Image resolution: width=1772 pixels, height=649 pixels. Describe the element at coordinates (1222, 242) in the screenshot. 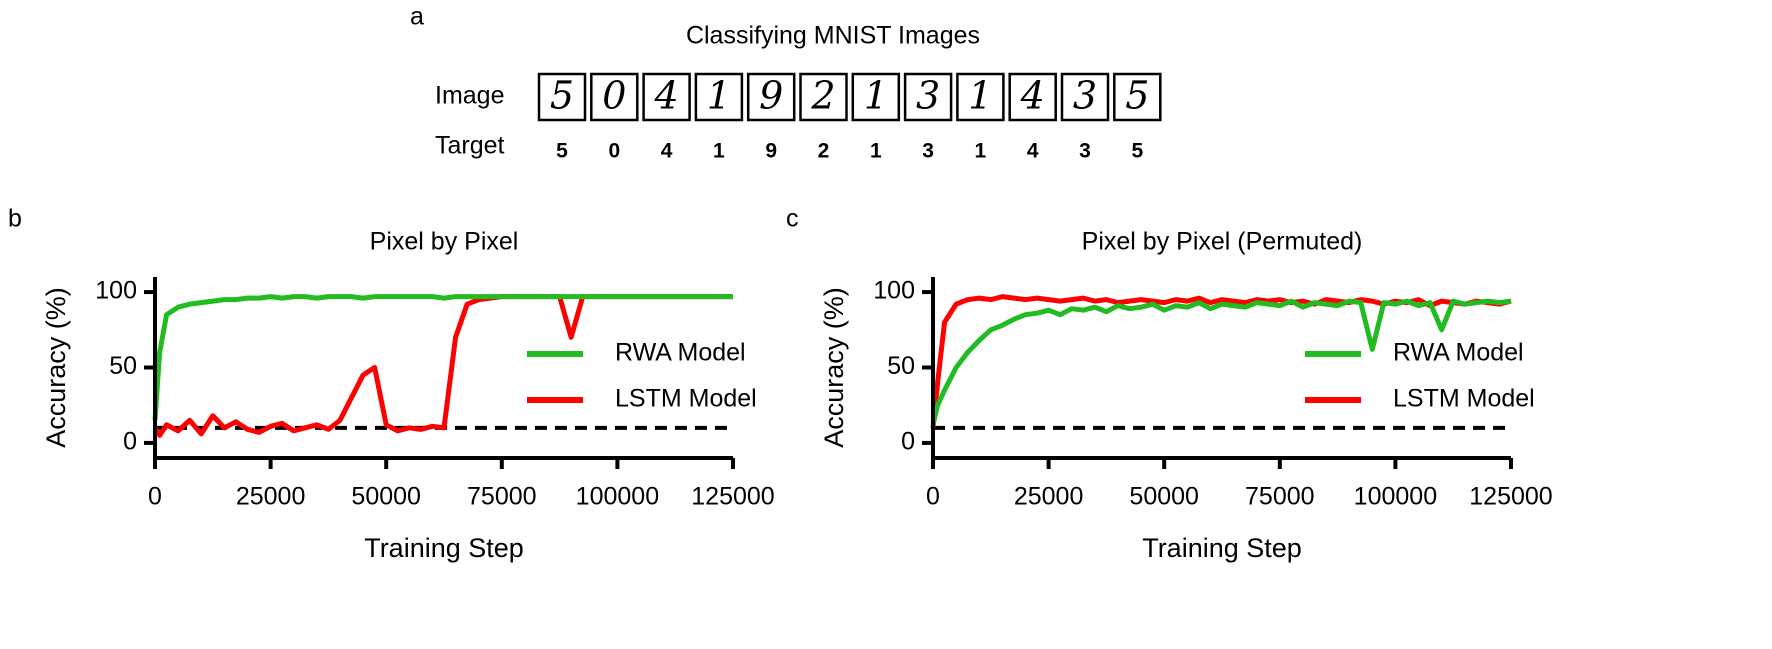

I see `chart-title: Pixel by Pixel (Permuted)` at that location.